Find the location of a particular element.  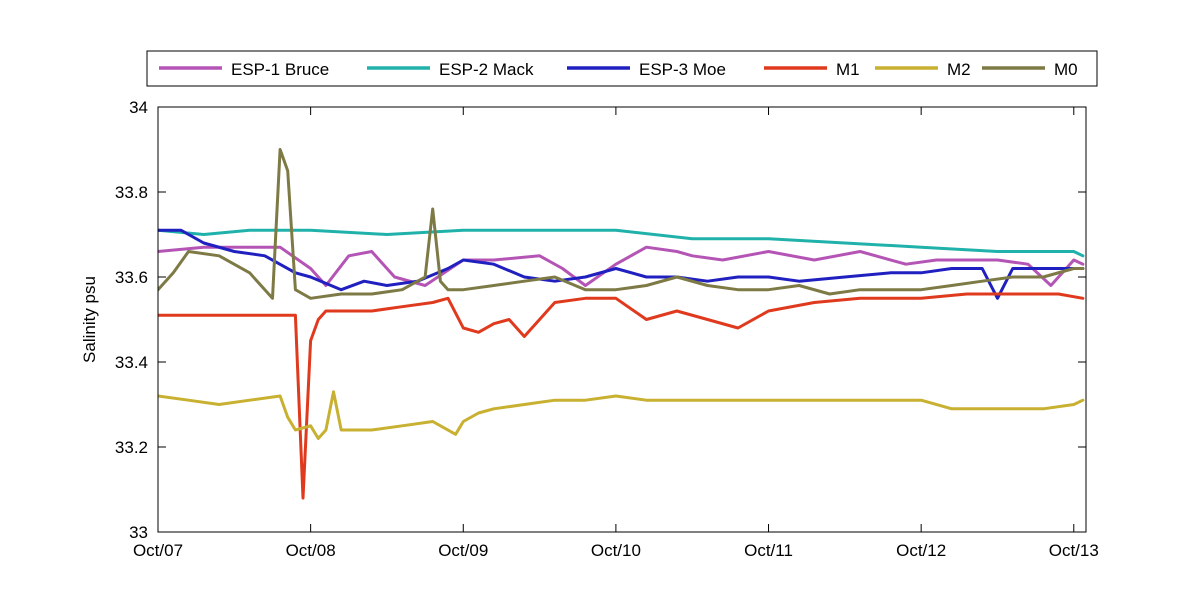

legend: ESP-1 Bruce ESP-2 Mack ESP-3 Moe M1 M2 M0 is located at coordinates (622, 68).